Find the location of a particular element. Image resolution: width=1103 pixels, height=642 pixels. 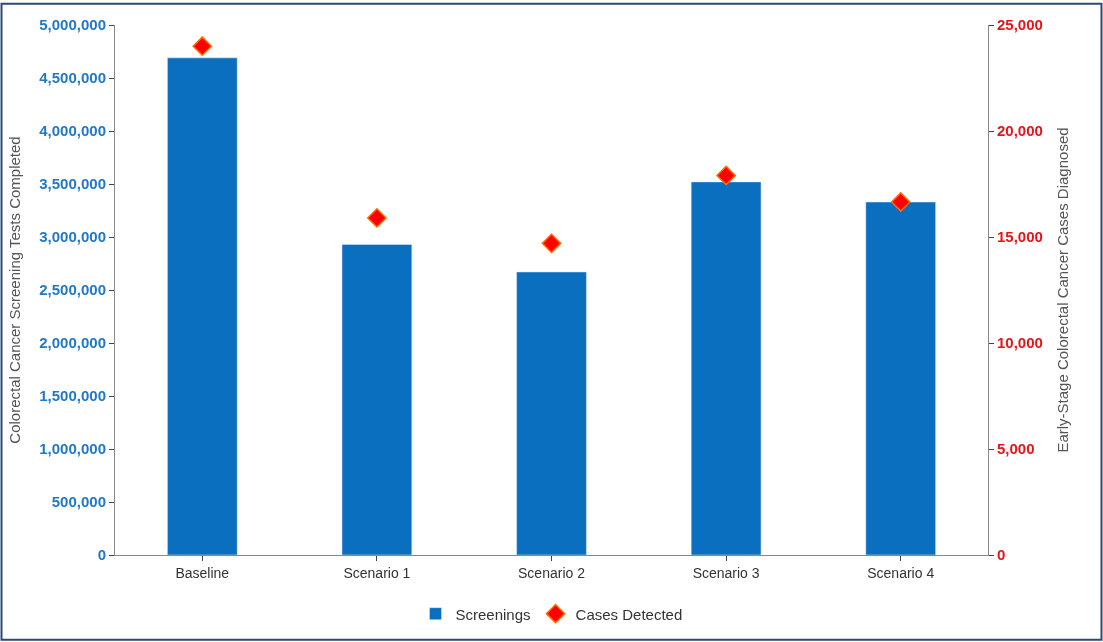

x-tick-label: Scenario 3 is located at coordinates (726, 572).